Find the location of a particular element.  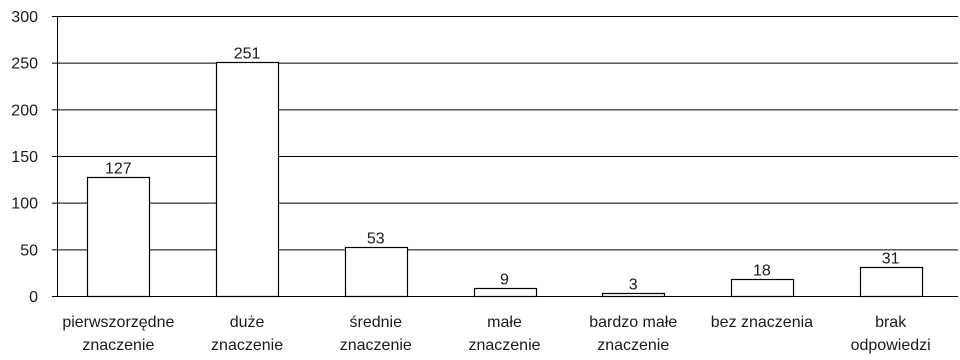

data-label: 9 is located at coordinates (504, 280).